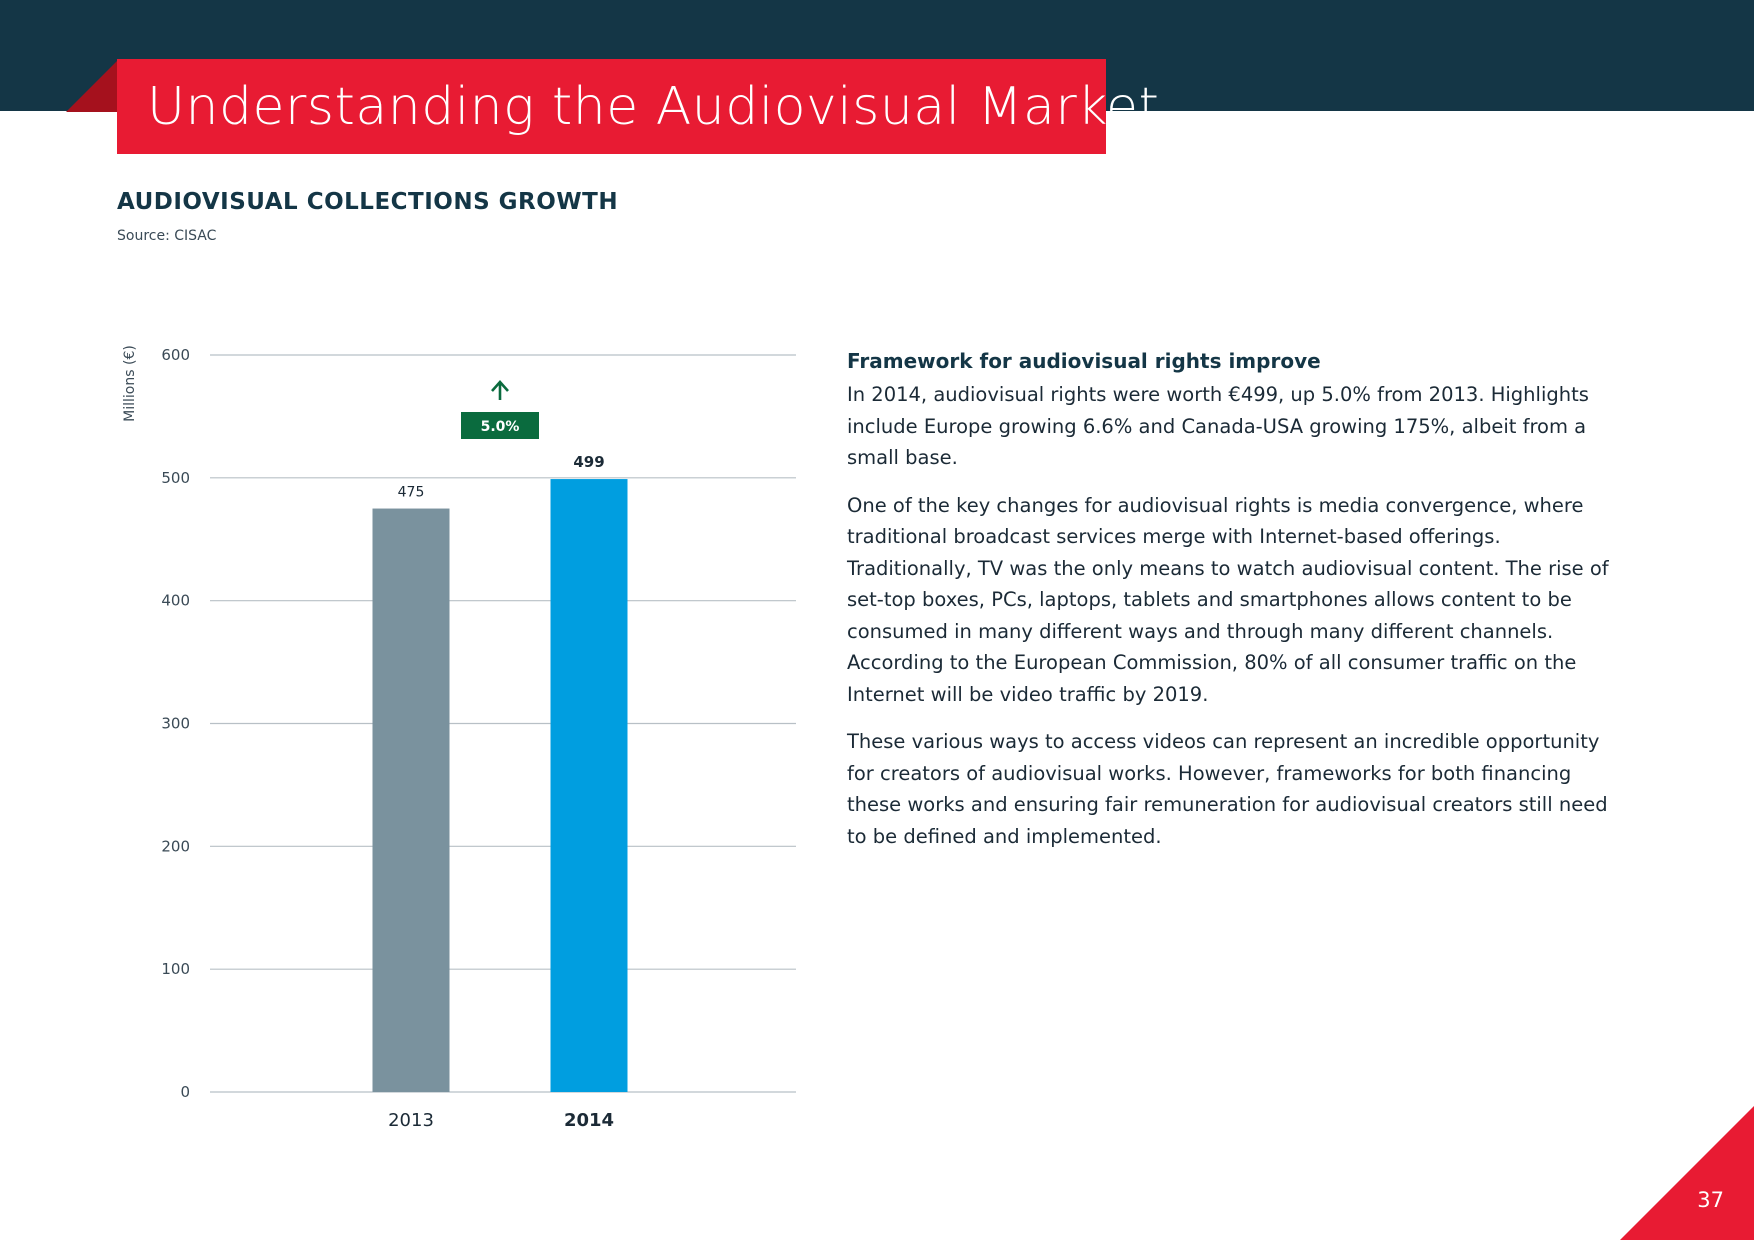 The image size is (1754, 1240). I want to click on page-number: 37, so click(1710, 1200).